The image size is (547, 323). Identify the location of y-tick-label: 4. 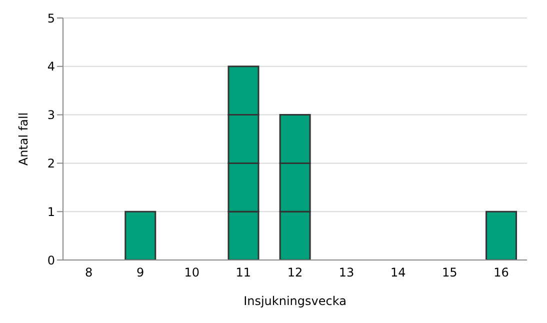
(51, 67).